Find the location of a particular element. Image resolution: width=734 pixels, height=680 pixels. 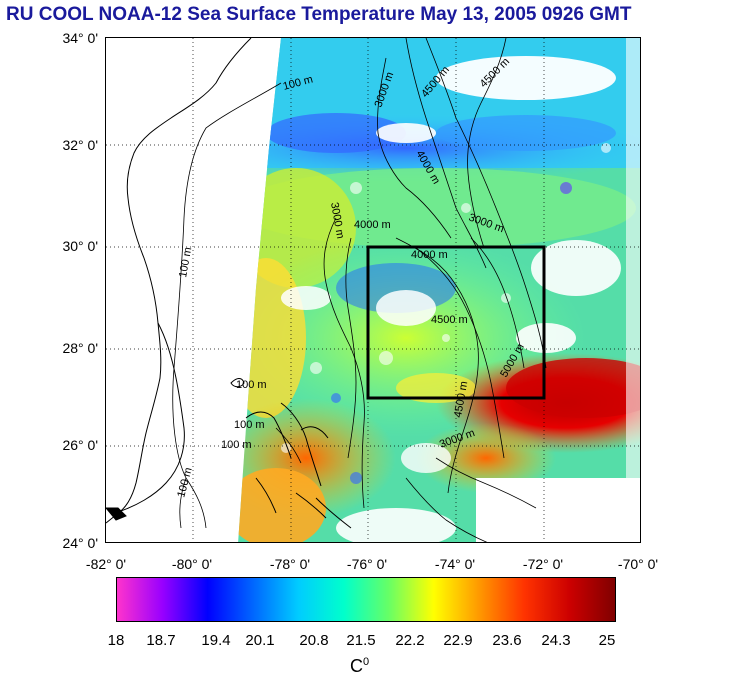

colorbar-tick: 20.8 is located at coordinates (314, 640).